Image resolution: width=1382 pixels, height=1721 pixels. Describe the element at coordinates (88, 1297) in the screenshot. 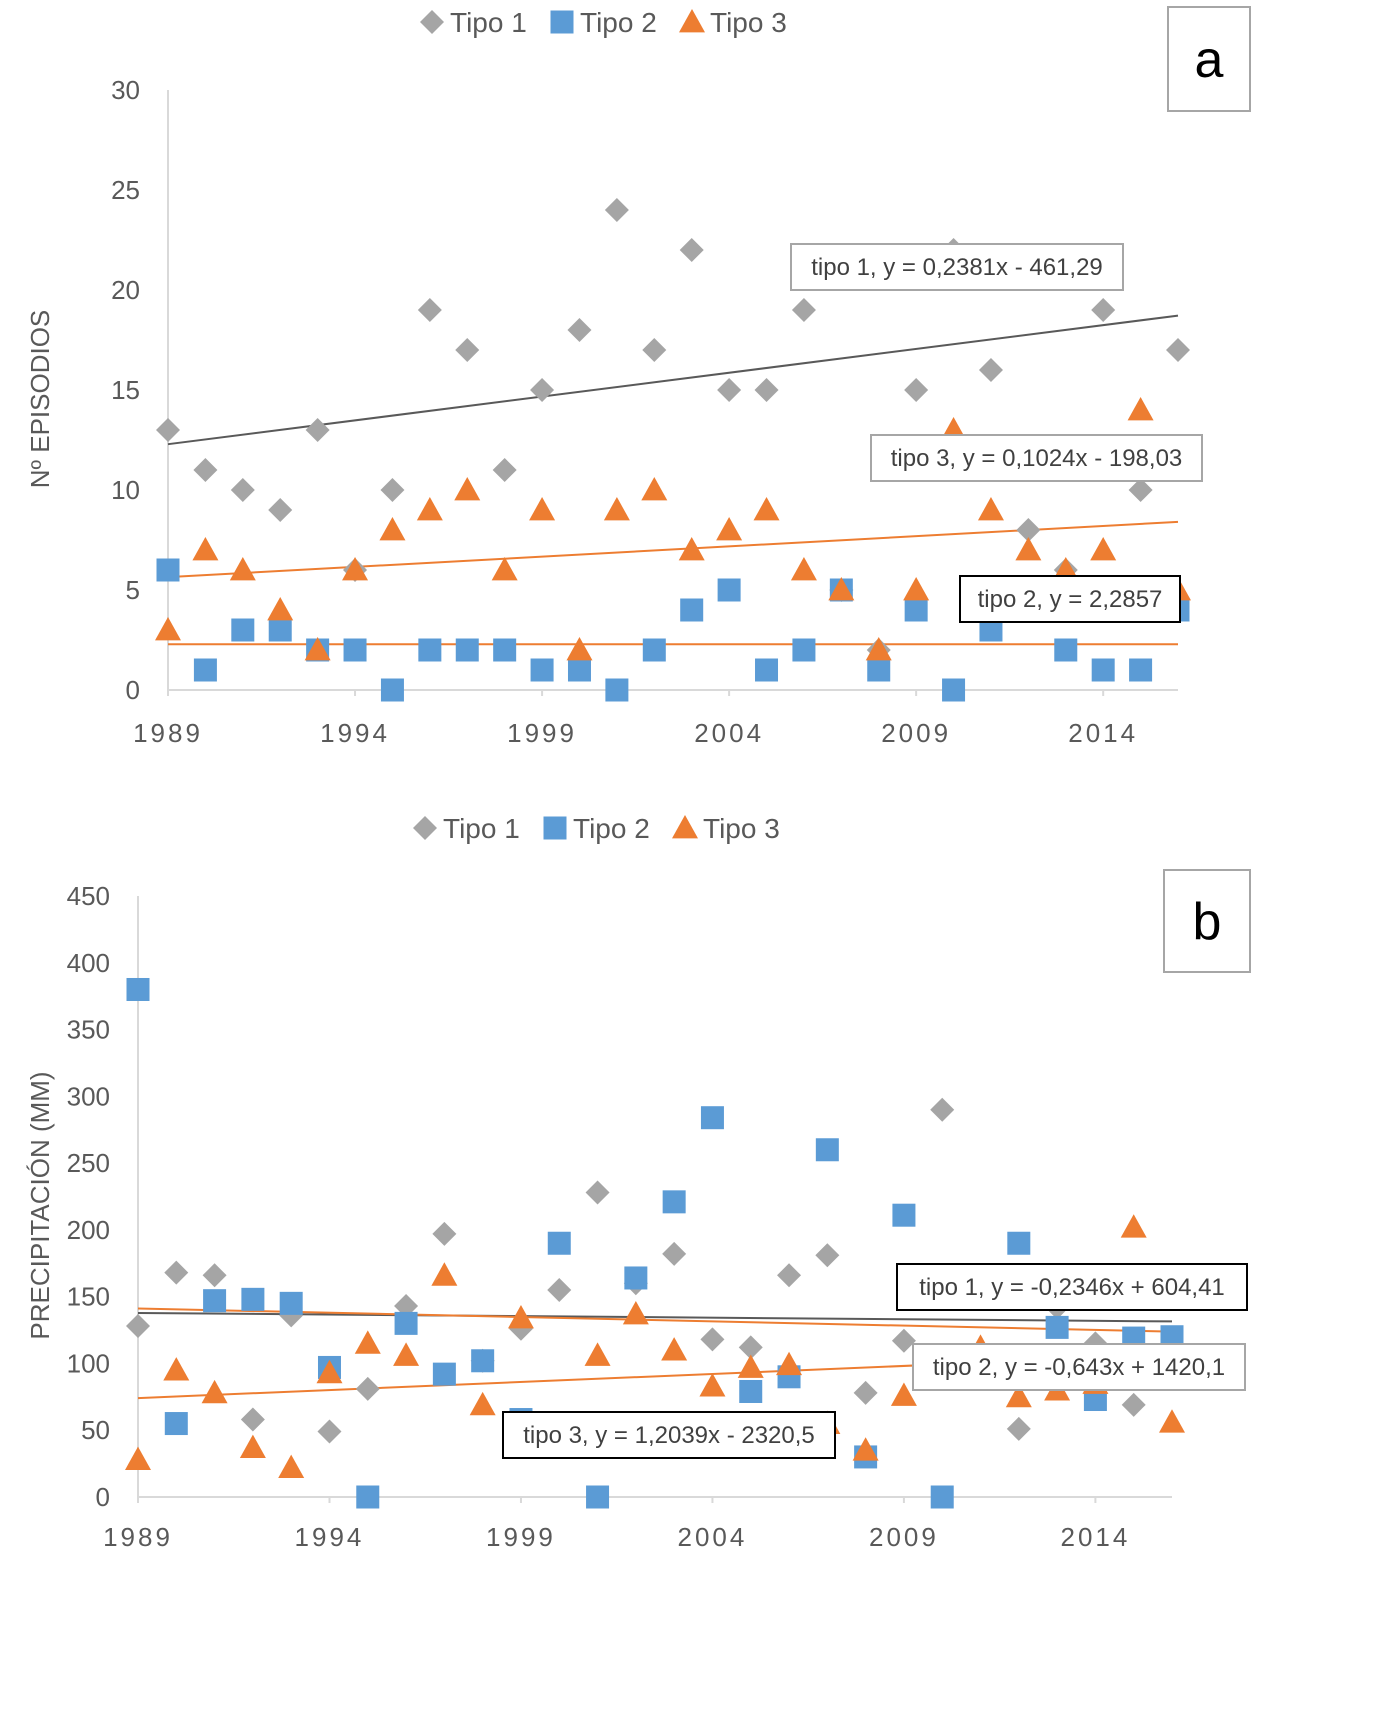

I see `y-tick-label: 150` at that location.